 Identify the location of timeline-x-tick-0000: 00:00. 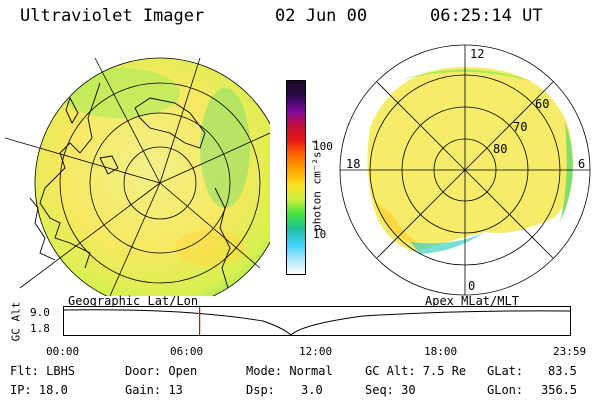
(63, 351).